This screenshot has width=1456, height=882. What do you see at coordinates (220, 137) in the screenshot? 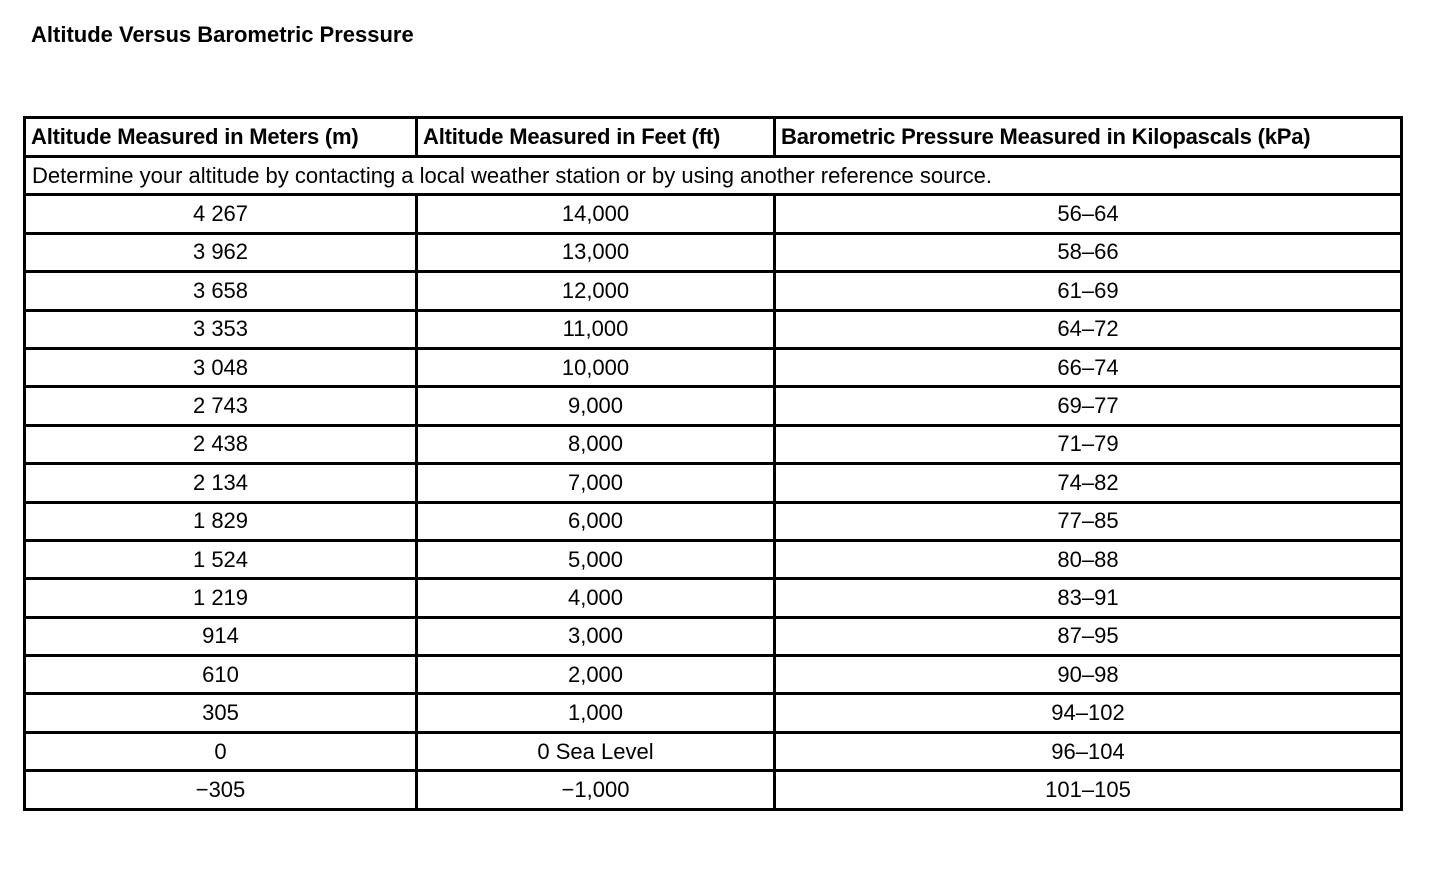
I see `header-meters: Altitude Measured in Meters (m)` at bounding box center [220, 137].